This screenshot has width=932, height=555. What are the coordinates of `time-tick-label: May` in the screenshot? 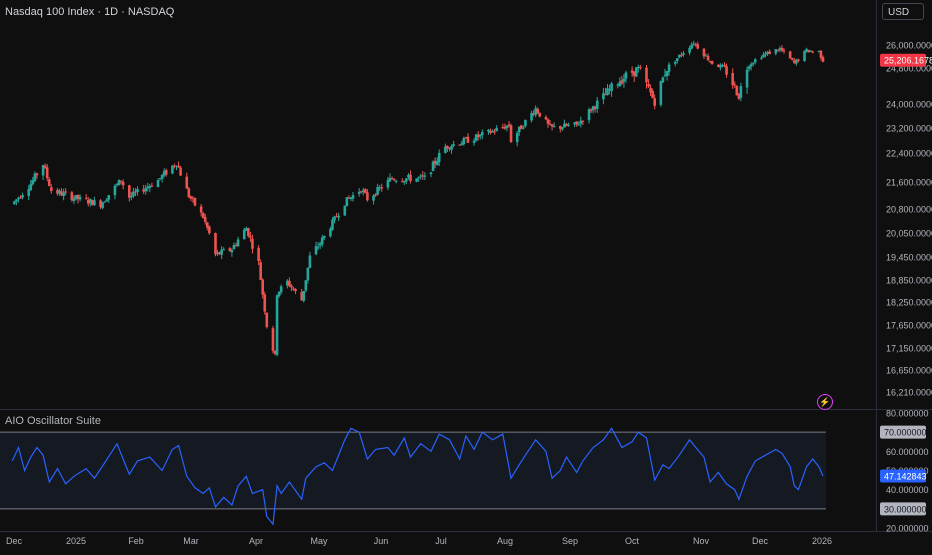 It's located at (319, 541).